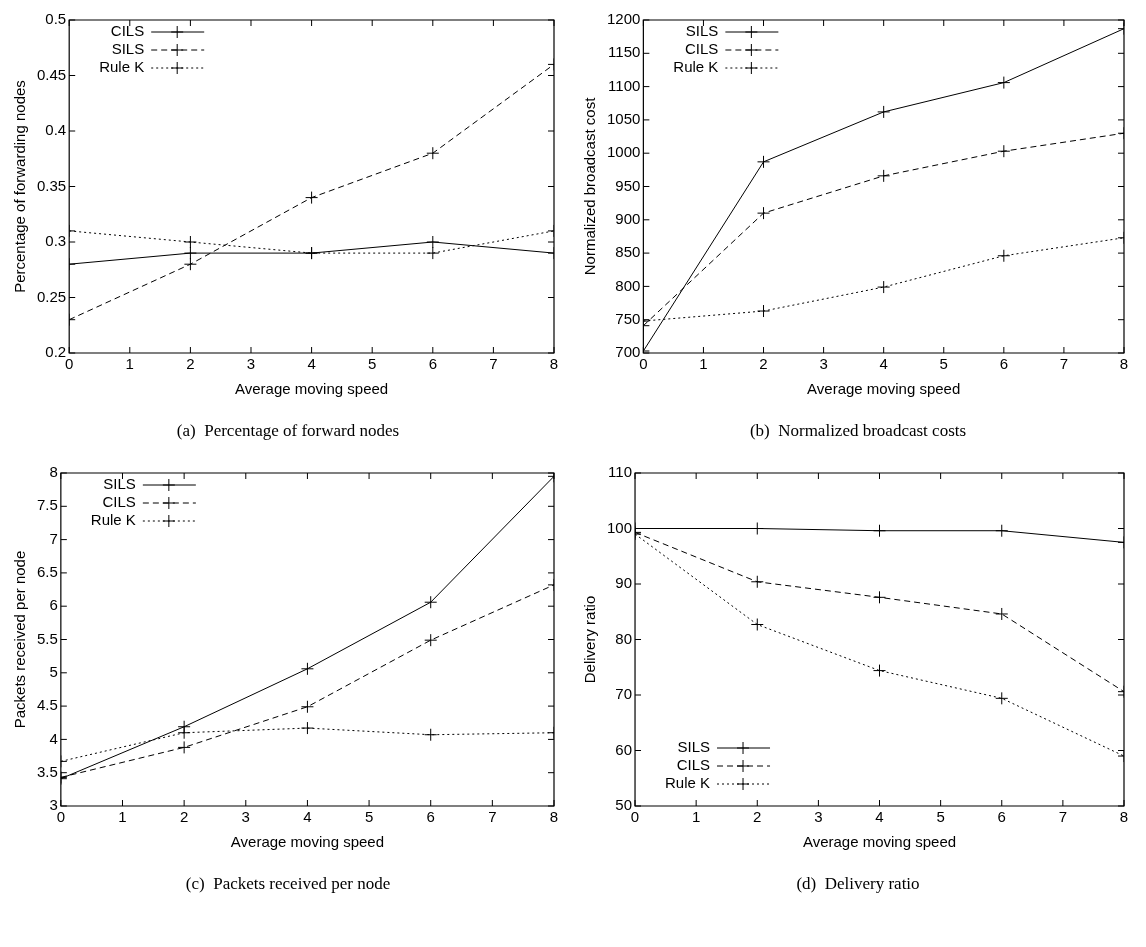 The height and width of the screenshot is (947, 1146). I want to click on y-tick-label: 7.5, so click(47, 505).